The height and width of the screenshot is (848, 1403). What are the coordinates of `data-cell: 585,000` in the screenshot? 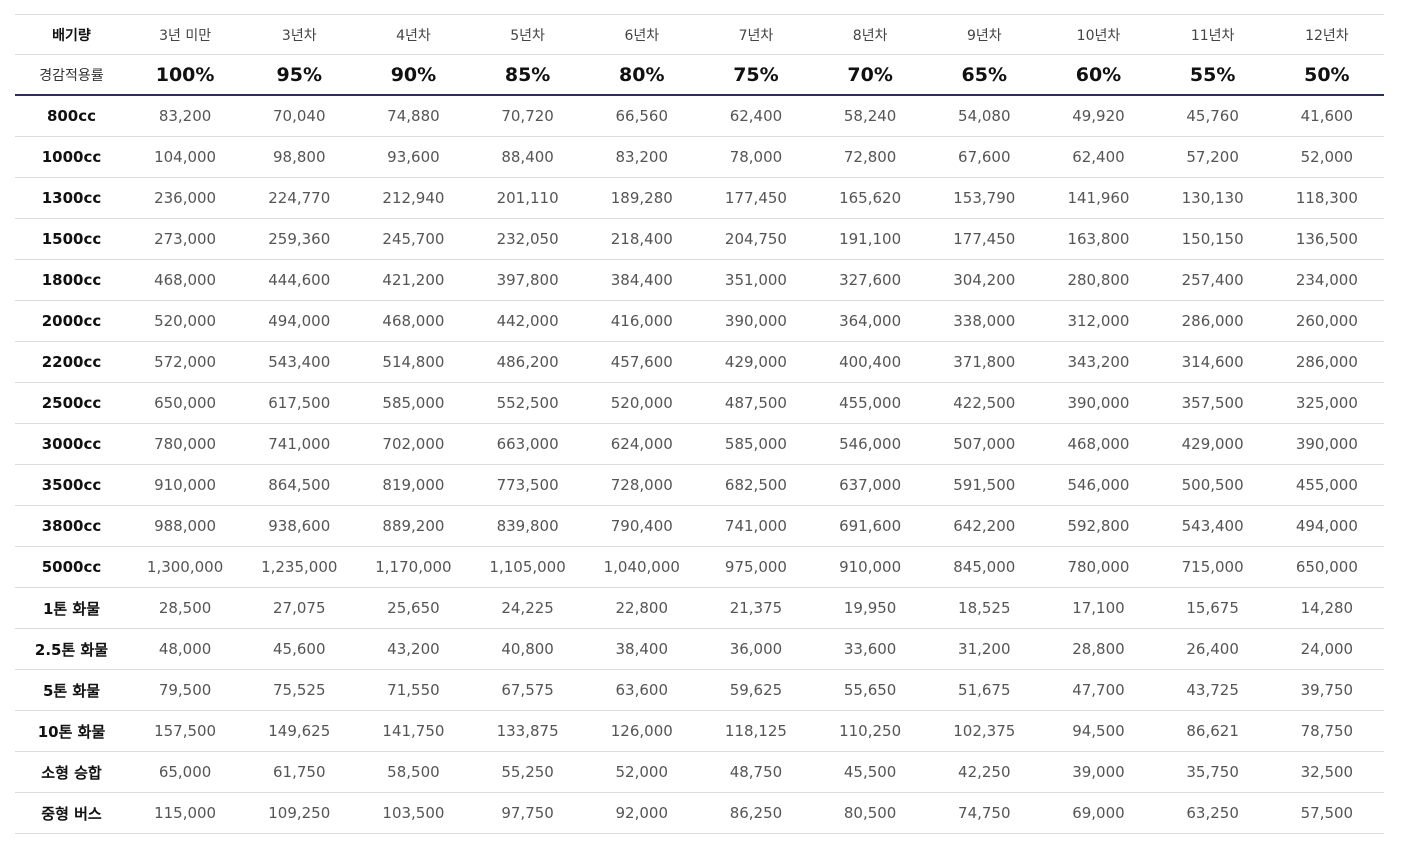 It's located at (413, 403).